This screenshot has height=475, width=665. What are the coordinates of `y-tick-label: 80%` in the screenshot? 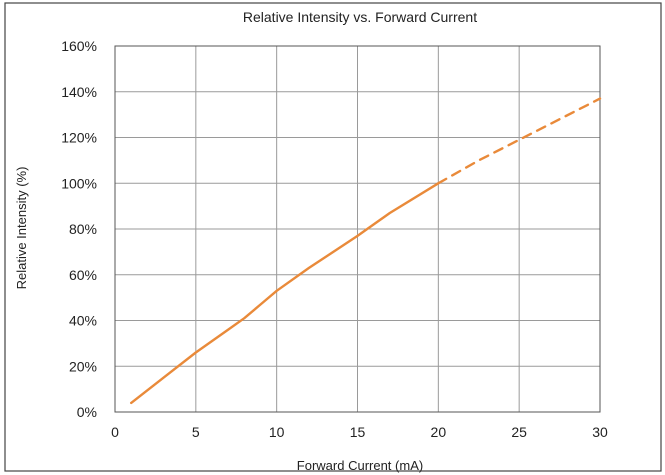 It's located at (83, 229).